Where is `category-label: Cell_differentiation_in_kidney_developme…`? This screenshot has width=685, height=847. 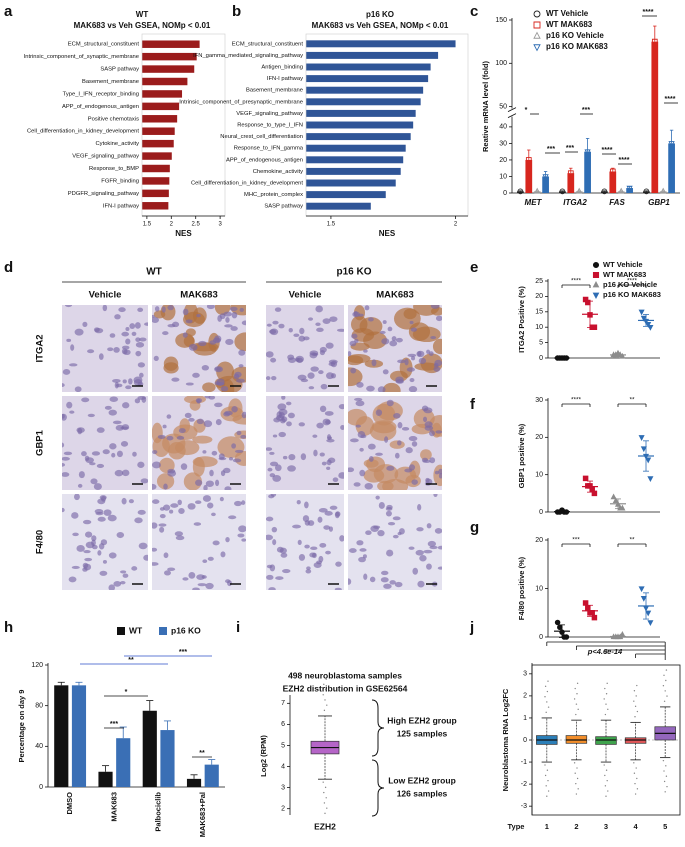 category-label: Cell_differentiation_in_kidney_developme… is located at coordinates (247, 184).